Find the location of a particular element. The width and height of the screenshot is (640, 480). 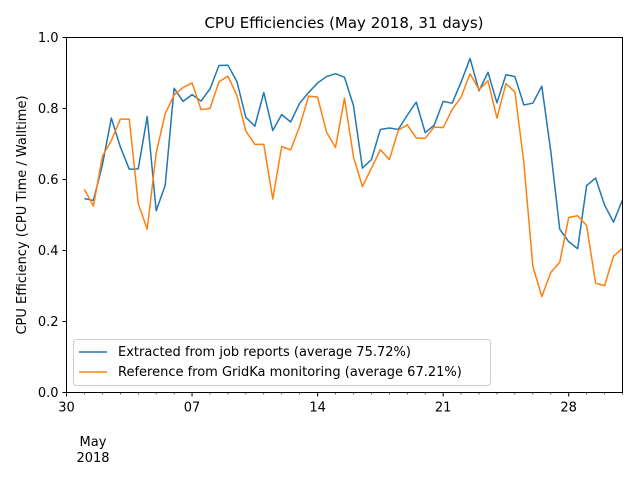

x-offset-label-year: 2018 is located at coordinates (92, 458).